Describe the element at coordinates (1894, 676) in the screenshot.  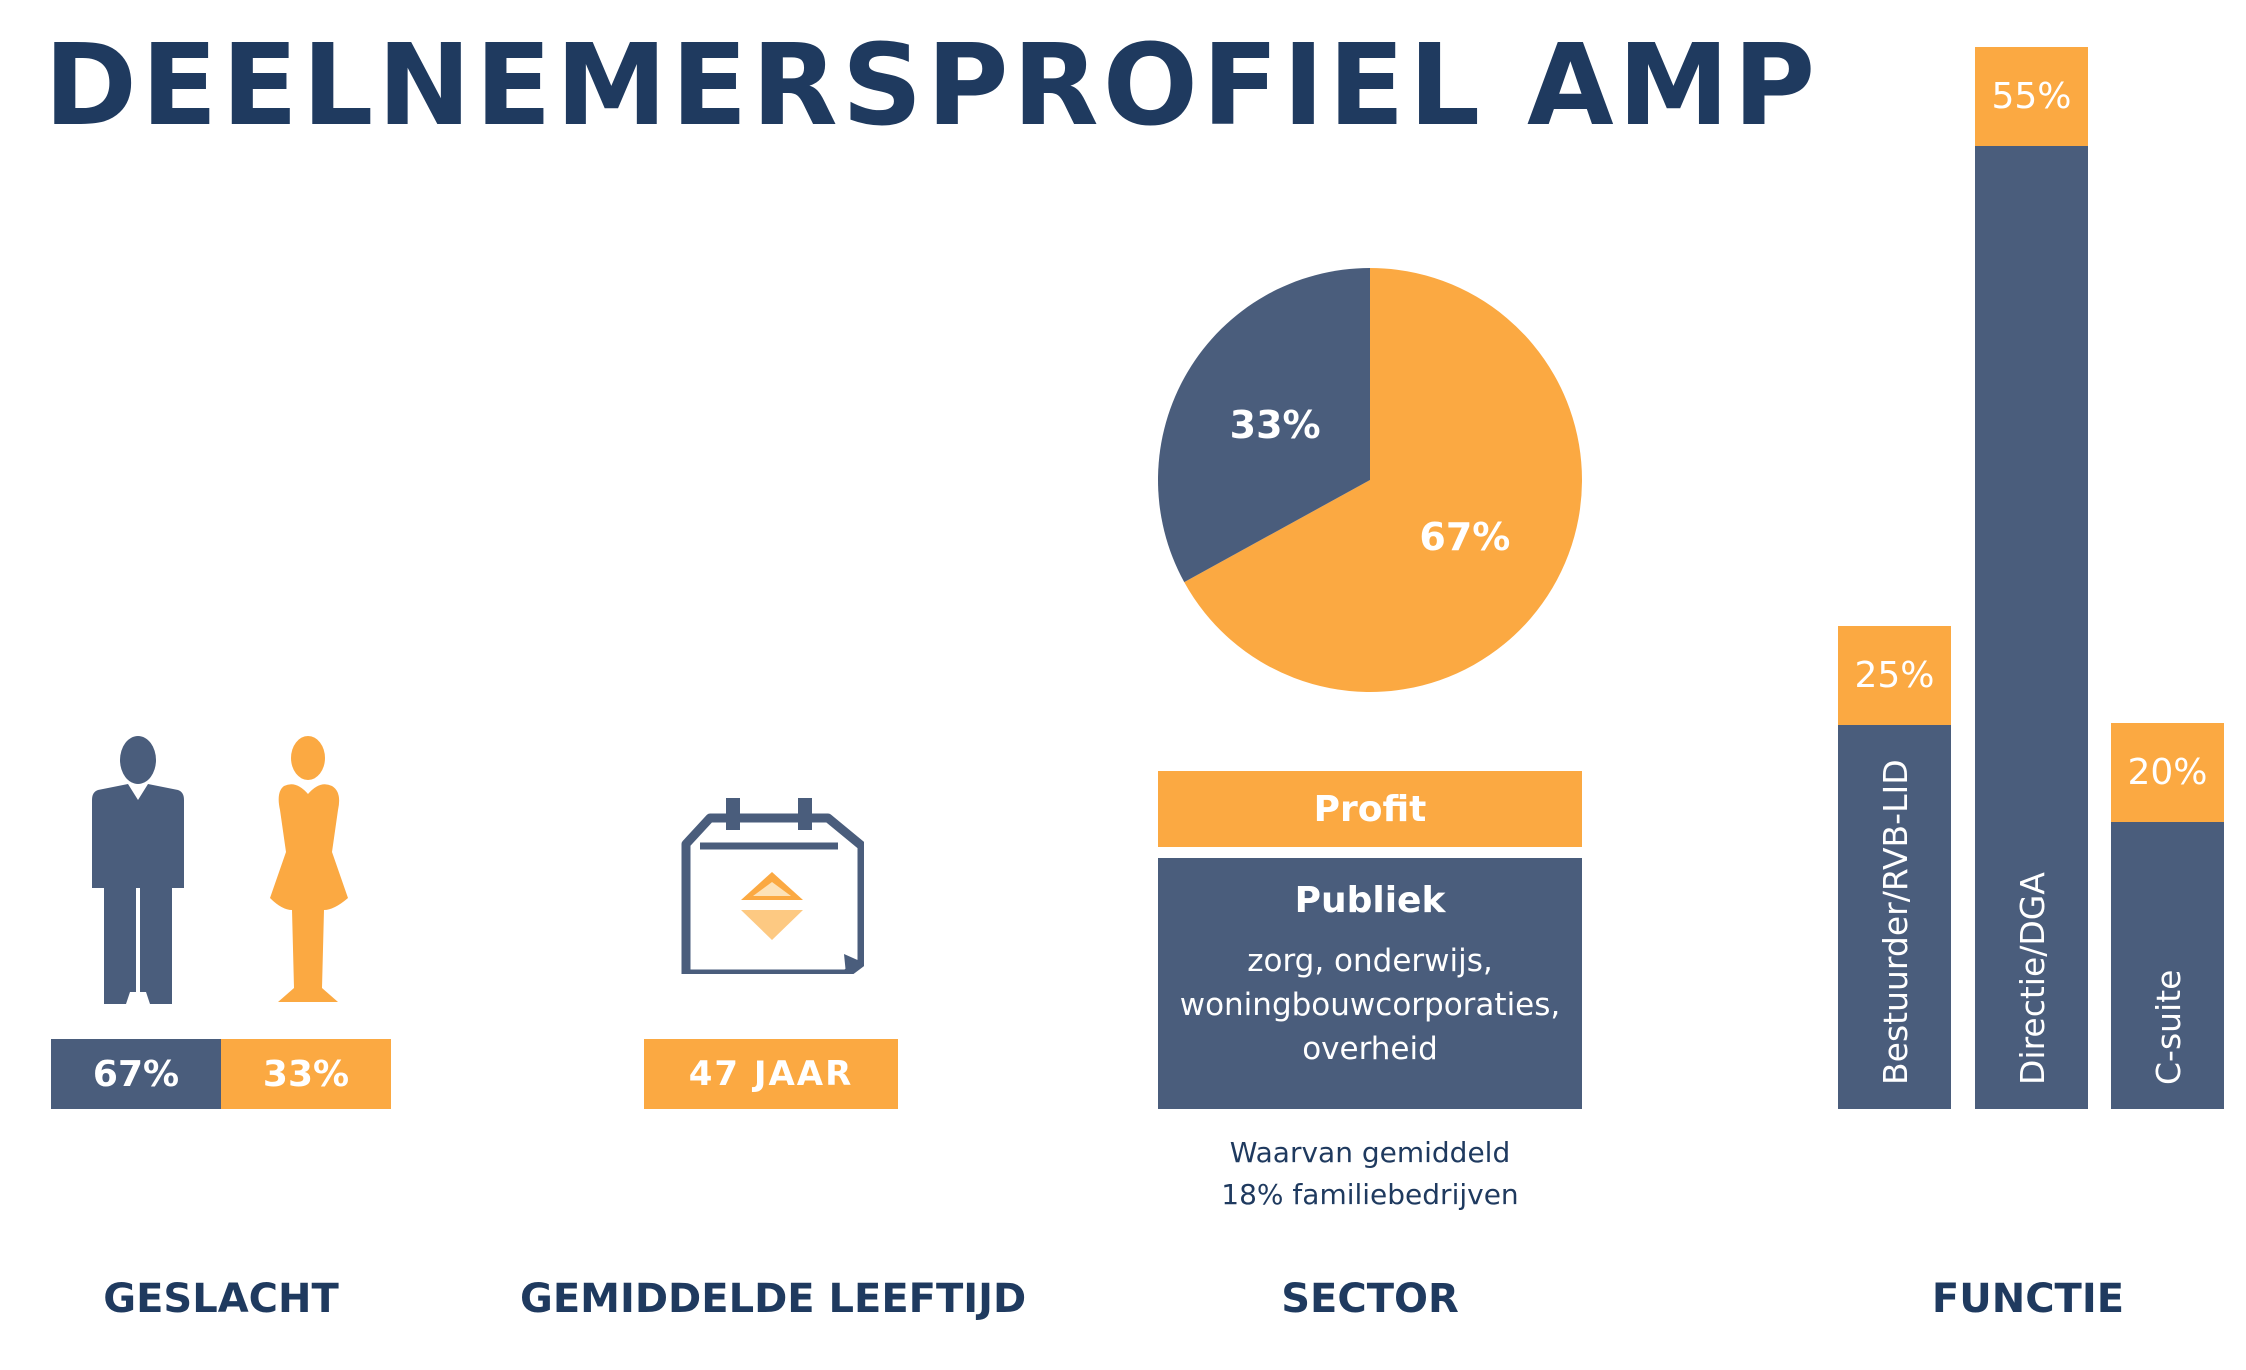
I see `function-bar-value: 25%` at that location.